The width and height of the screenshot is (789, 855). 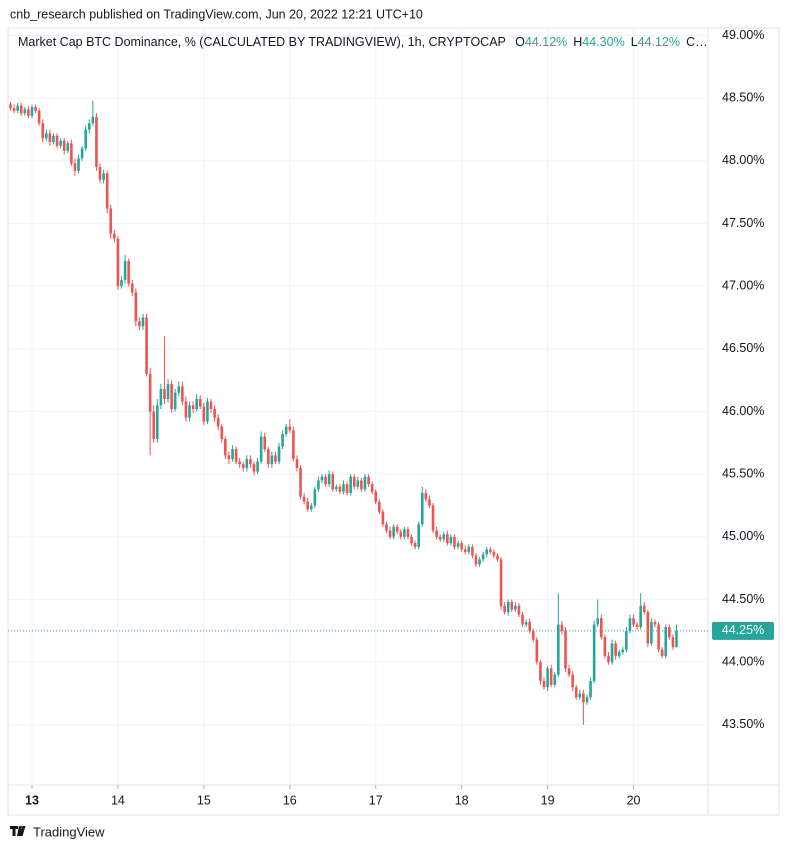 I want to click on tv-logo, so click(x=18, y=831).